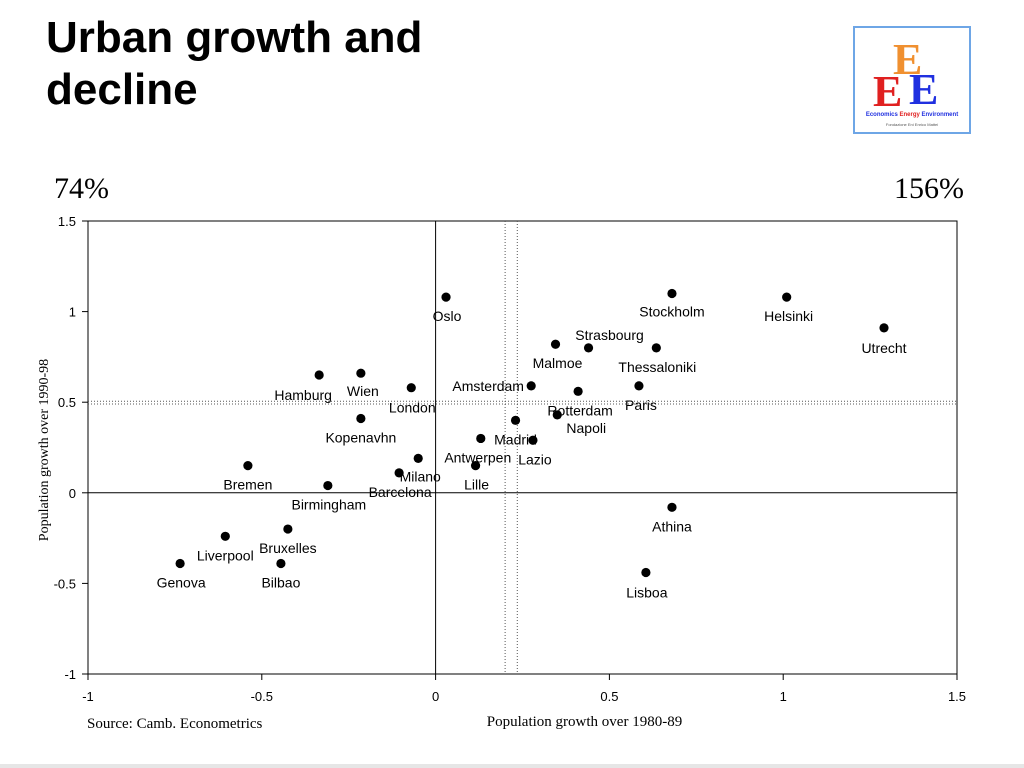  Describe the element at coordinates (907, 59) in the screenshot. I see `logo-letter-1: E` at that location.